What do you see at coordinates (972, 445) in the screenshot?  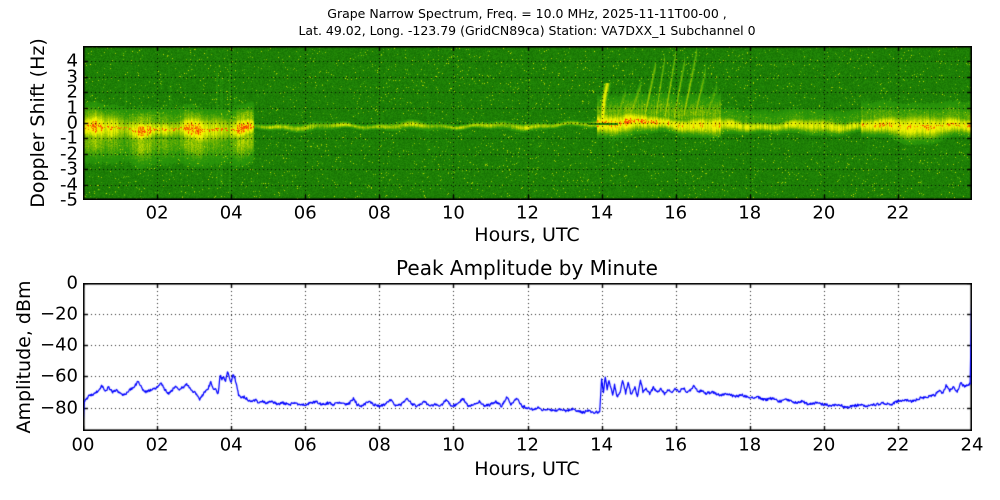 I see `amp-xtick-24: 24` at bounding box center [972, 445].